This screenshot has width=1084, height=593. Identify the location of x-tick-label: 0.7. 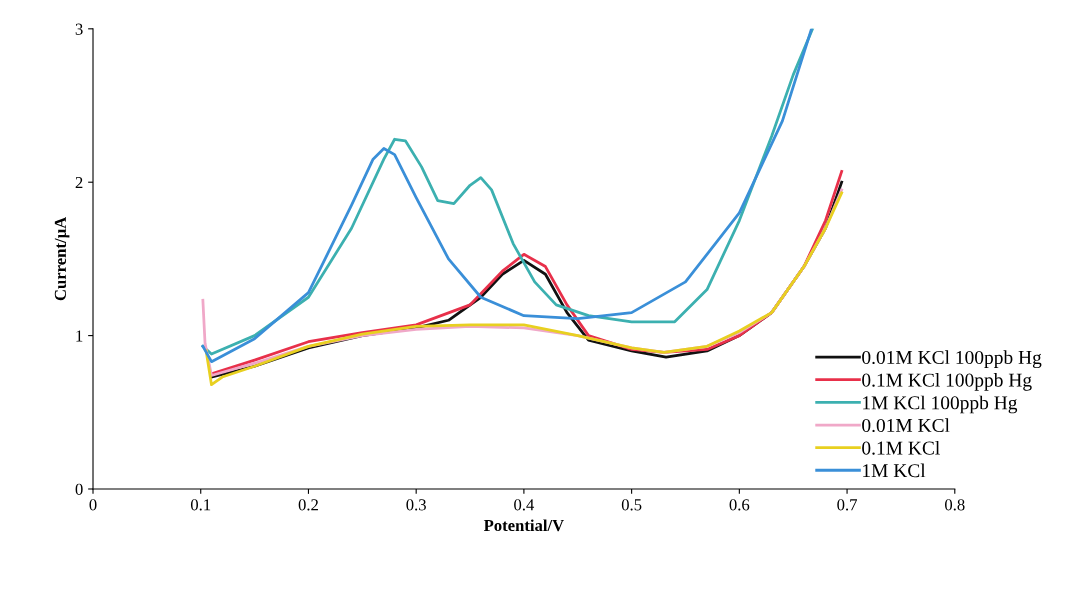
(847, 505).